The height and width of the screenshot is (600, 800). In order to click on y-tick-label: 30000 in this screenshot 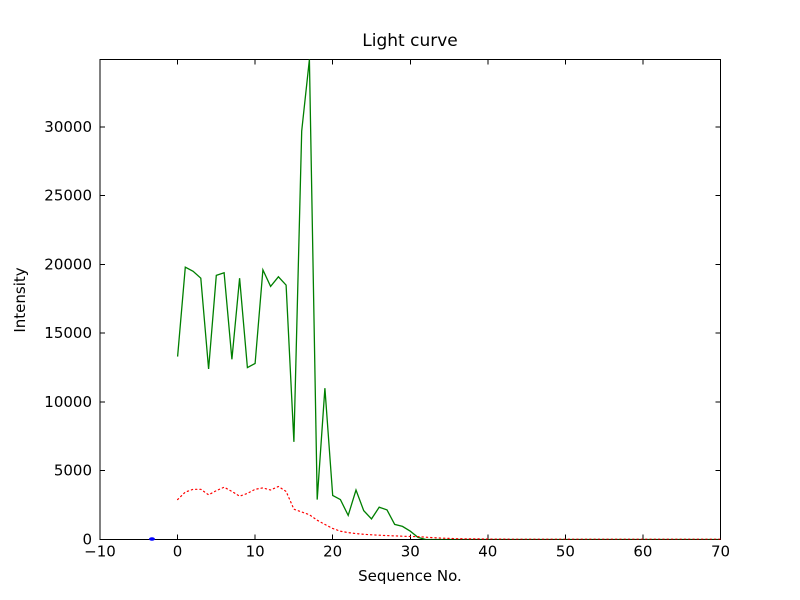, I will do `click(68, 127)`.